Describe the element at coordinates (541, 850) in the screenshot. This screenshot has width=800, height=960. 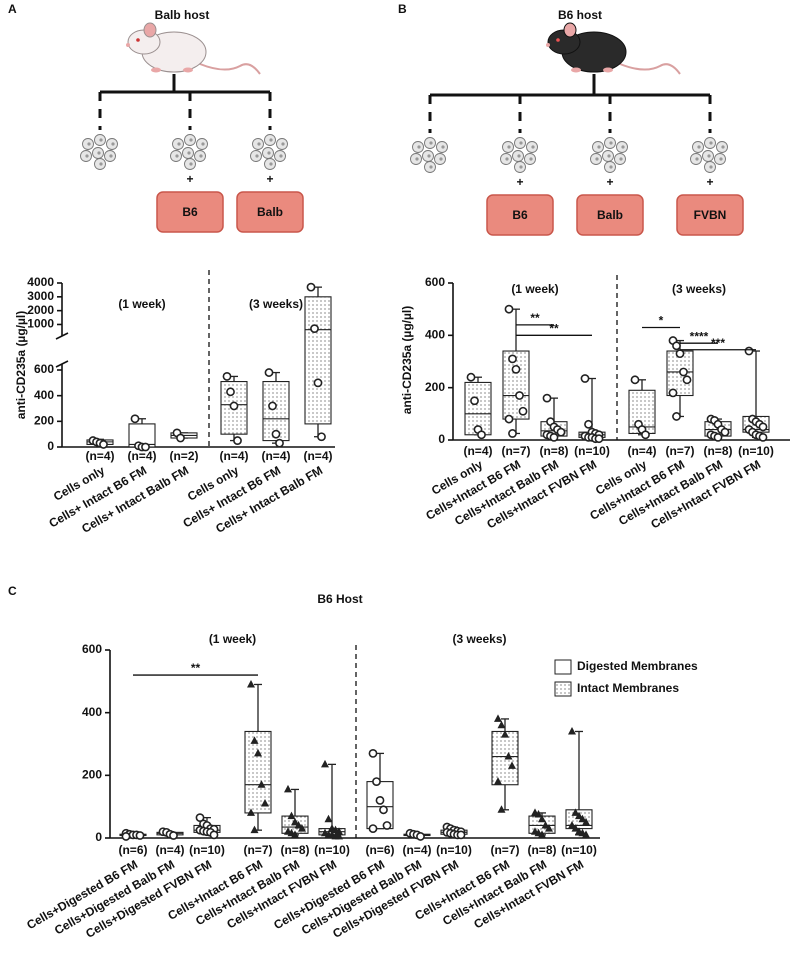
I see `n-label: (n=8)` at that location.